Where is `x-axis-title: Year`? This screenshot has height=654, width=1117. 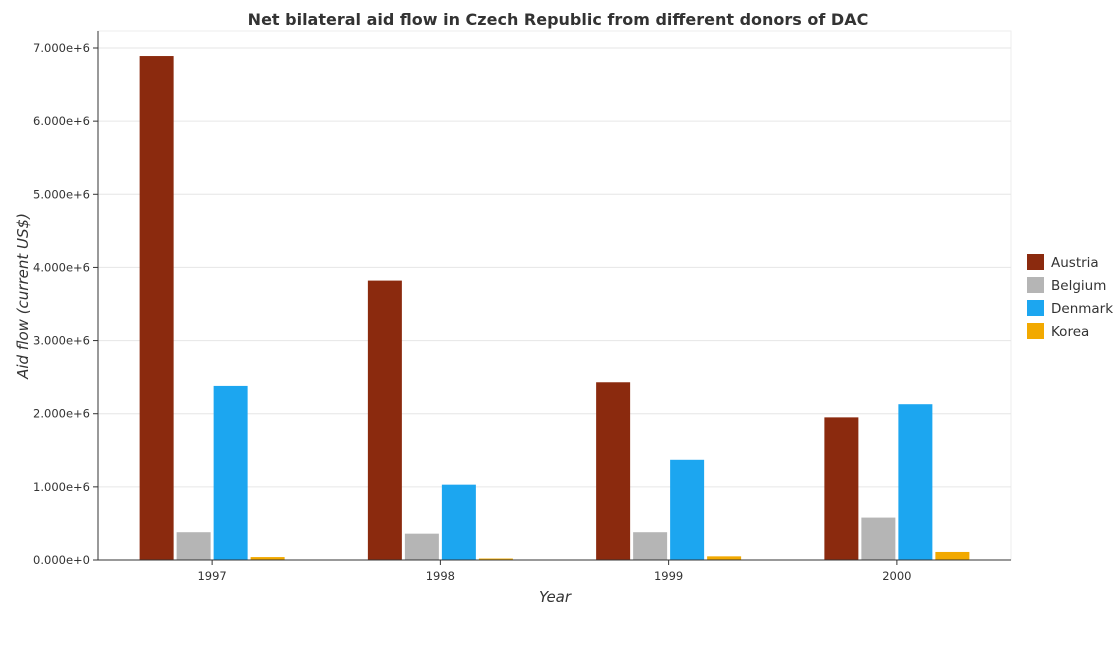
x-axis-title: Year is located at coordinates (555, 597).